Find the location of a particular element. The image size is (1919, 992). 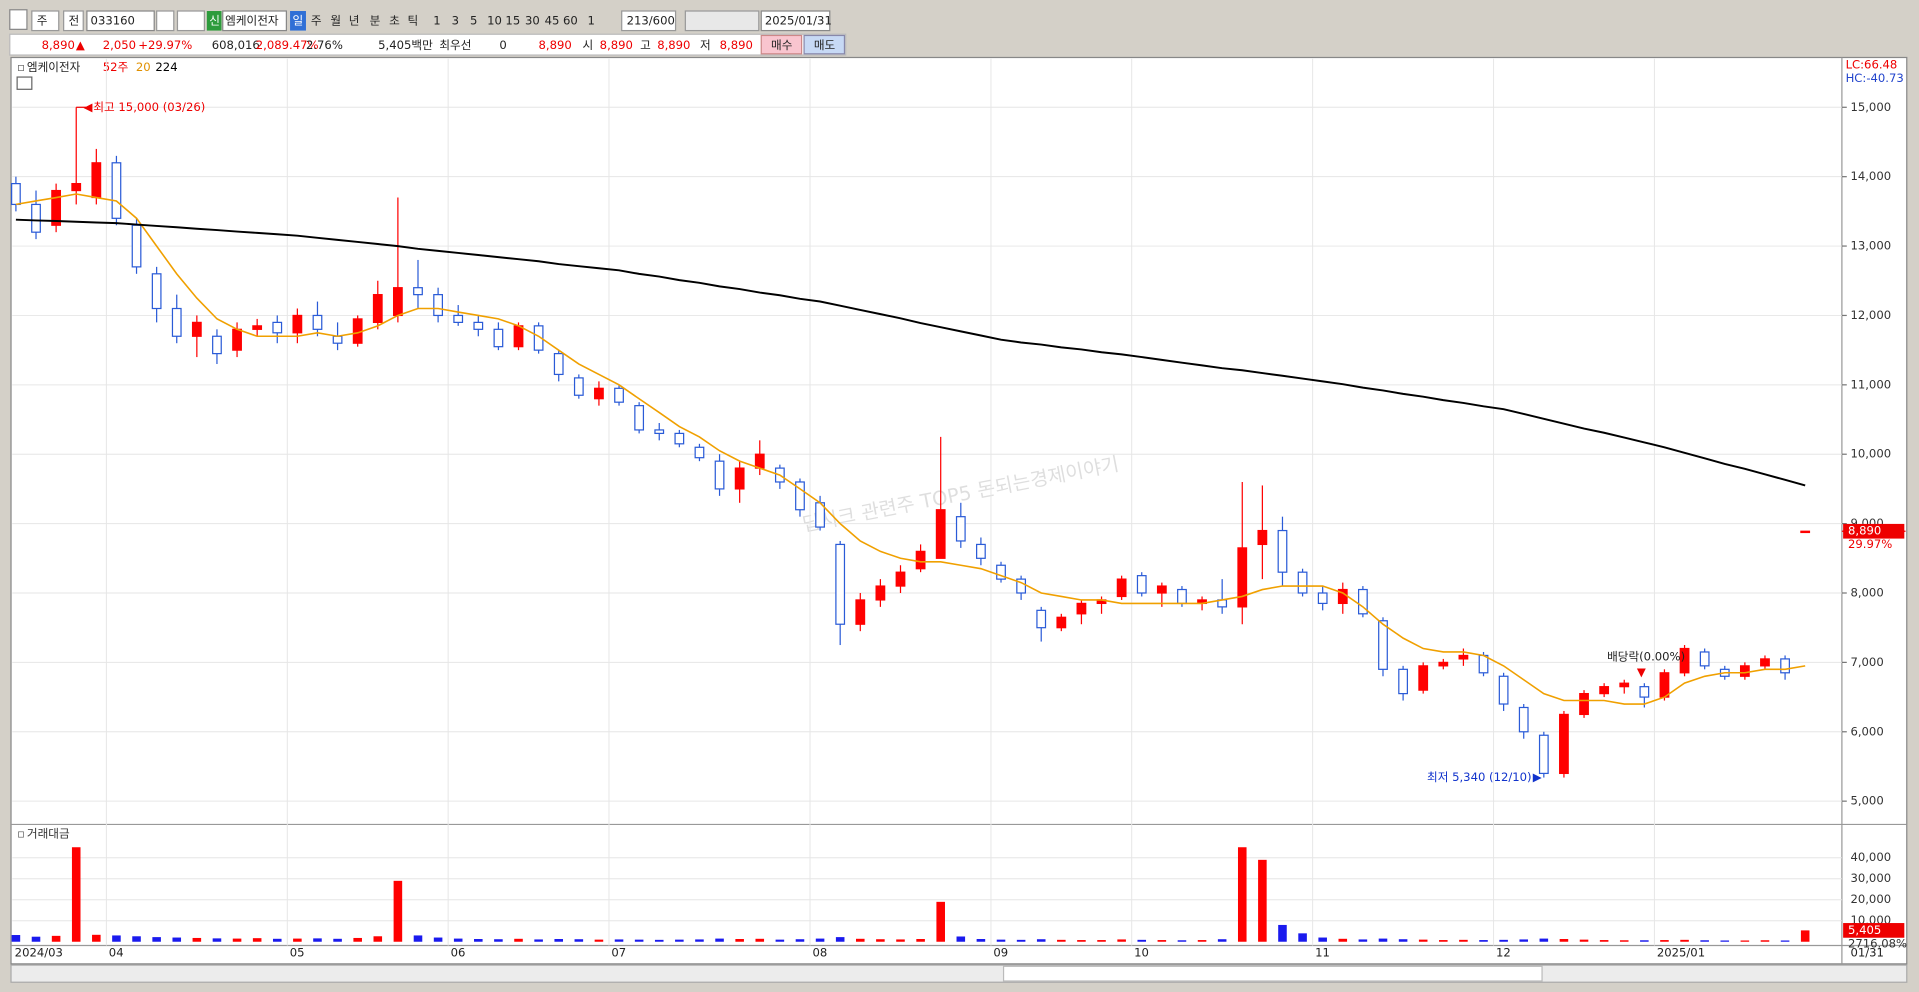

x-tick-label: 11 is located at coordinates (1322, 952).